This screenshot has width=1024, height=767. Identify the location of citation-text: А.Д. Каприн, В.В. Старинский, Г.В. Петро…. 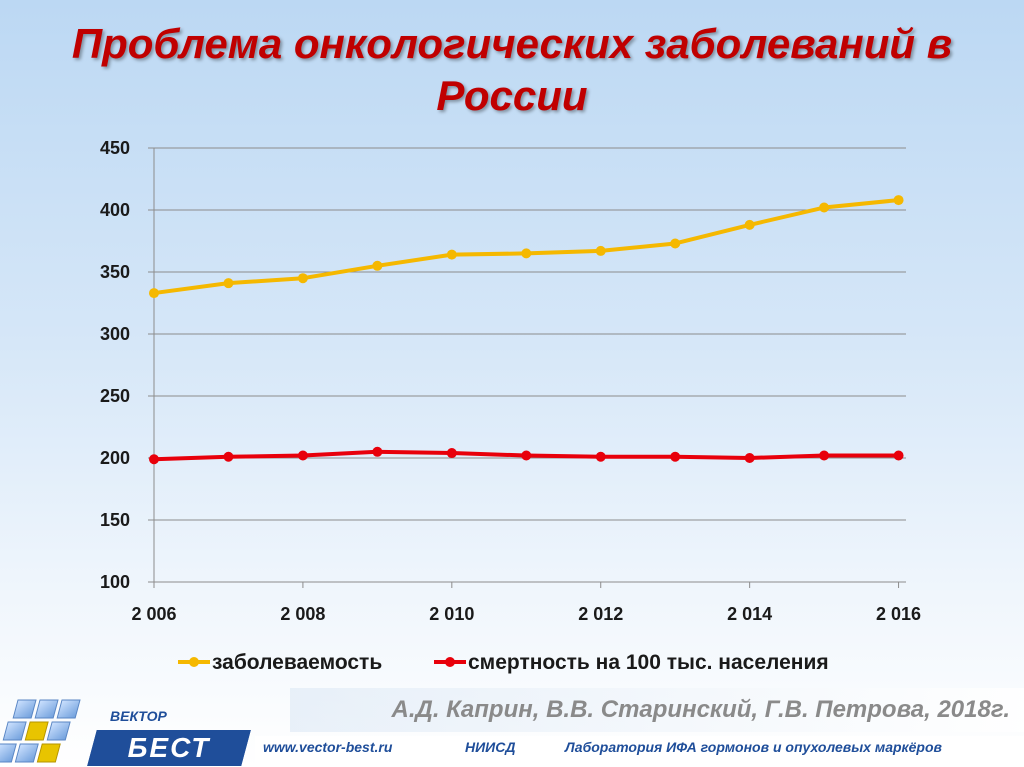
(701, 709).